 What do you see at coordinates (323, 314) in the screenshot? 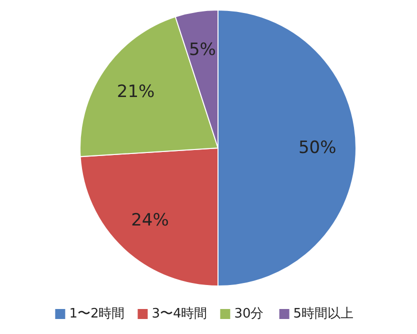
I see `legend-label: 5時間以上` at bounding box center [323, 314].